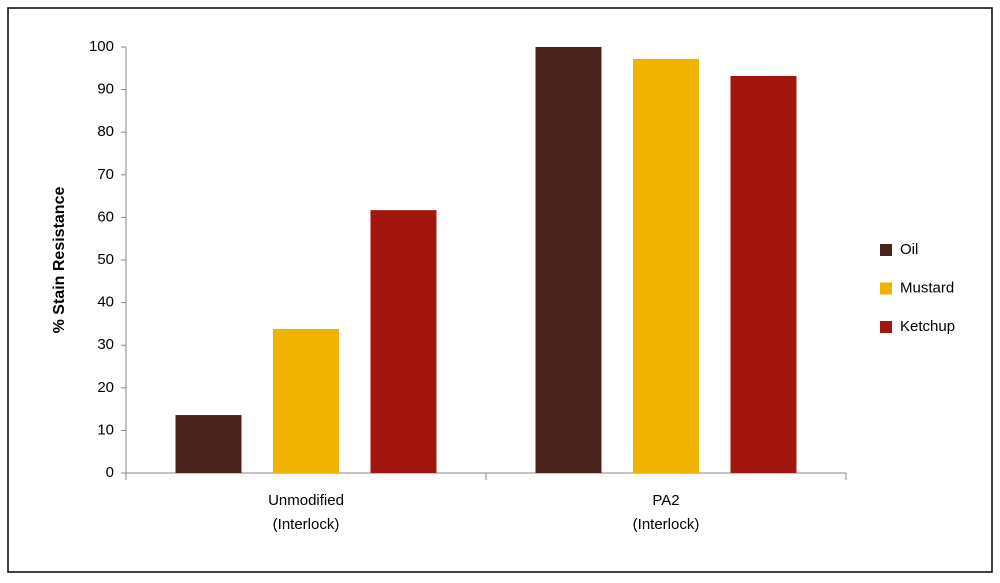 The image size is (1000, 583). What do you see at coordinates (105, 302) in the screenshot?
I see `y-tick-label: 40` at bounding box center [105, 302].